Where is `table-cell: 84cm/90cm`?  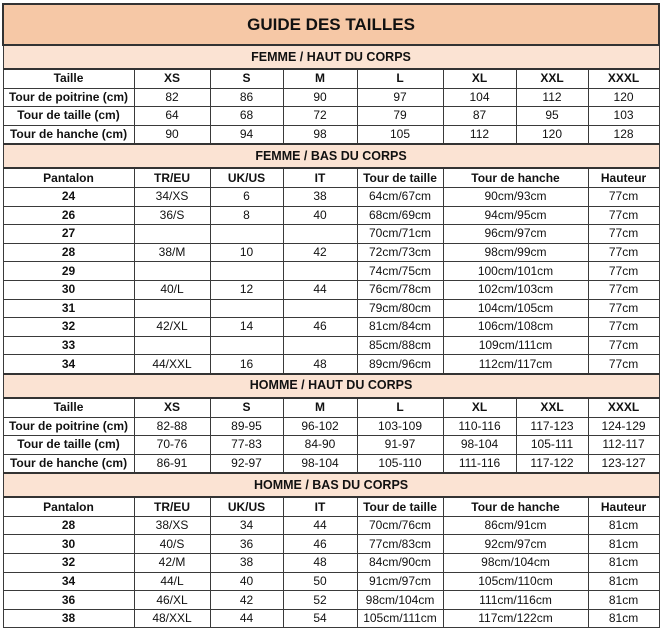
table-cell: 84cm/90cm is located at coordinates (400, 563).